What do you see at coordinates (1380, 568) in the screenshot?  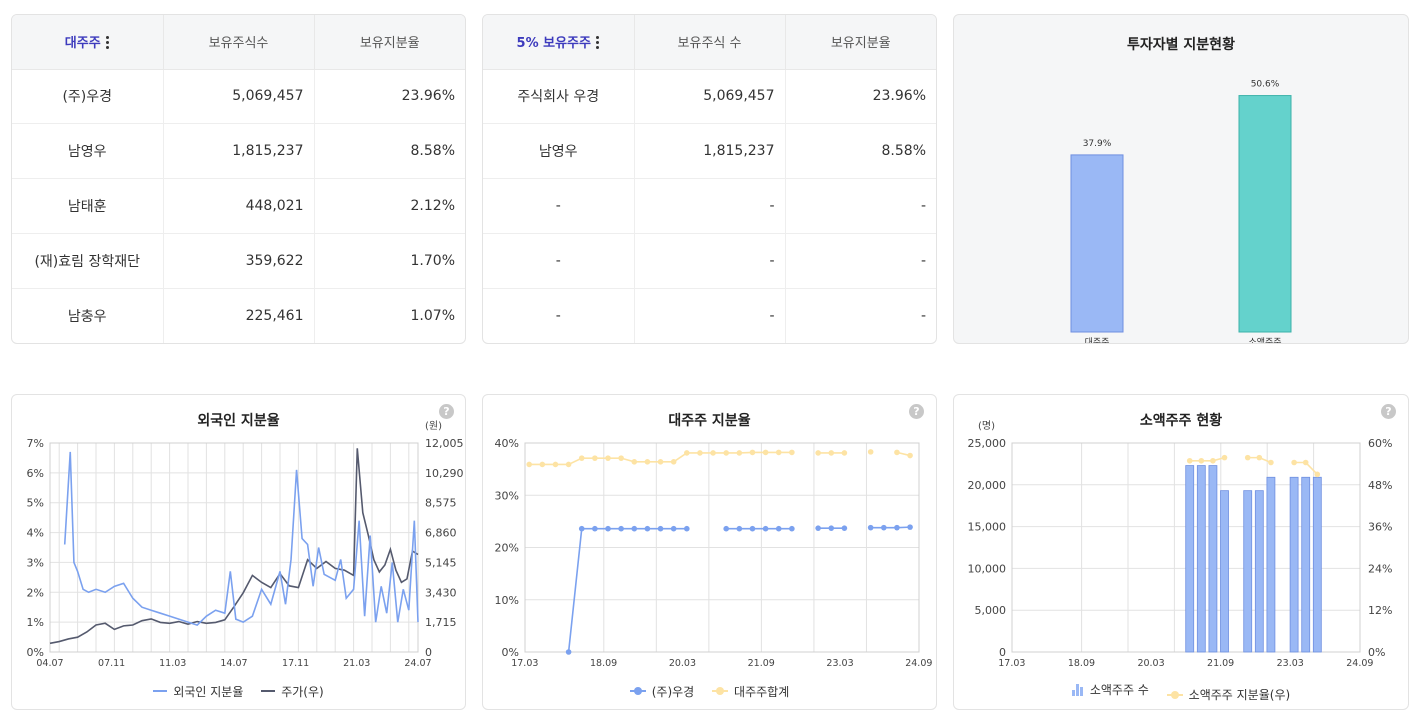 I see `tick-label: 24%` at bounding box center [1380, 568].